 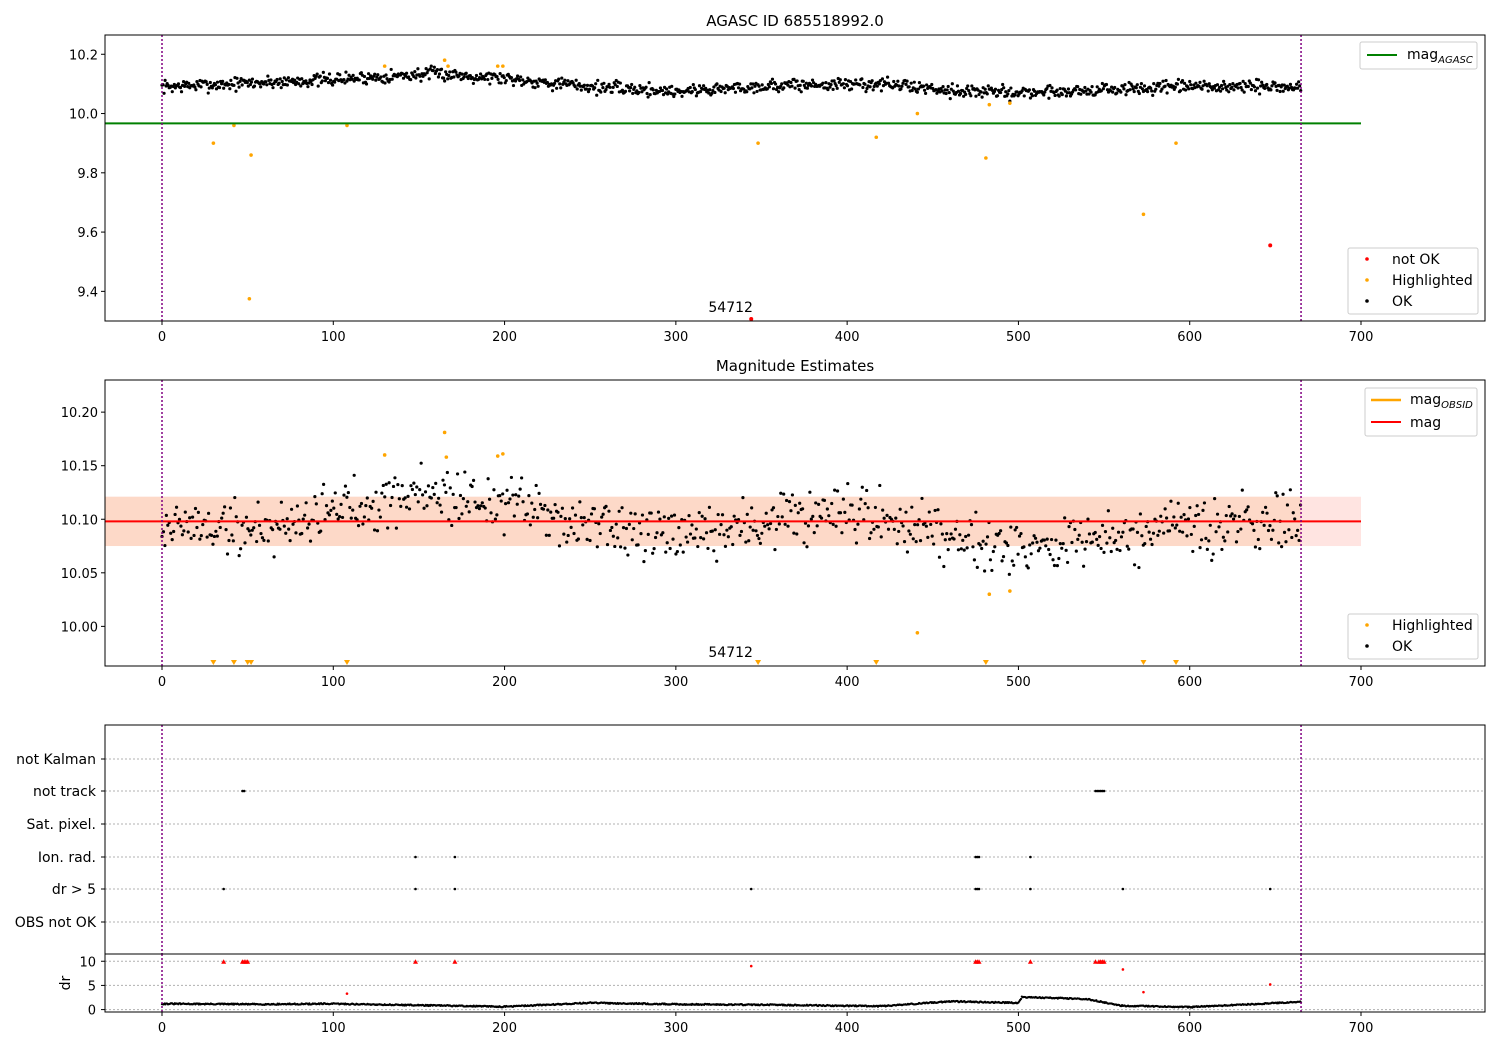 I want to click on x-tick-label: 0, so click(x=162, y=682).